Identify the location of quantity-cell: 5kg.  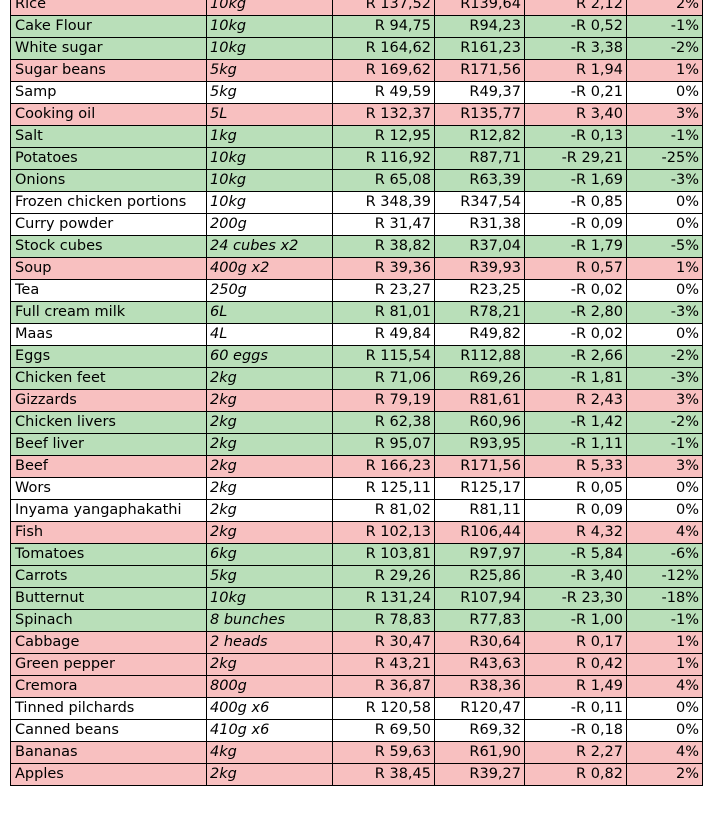
(269, 70).